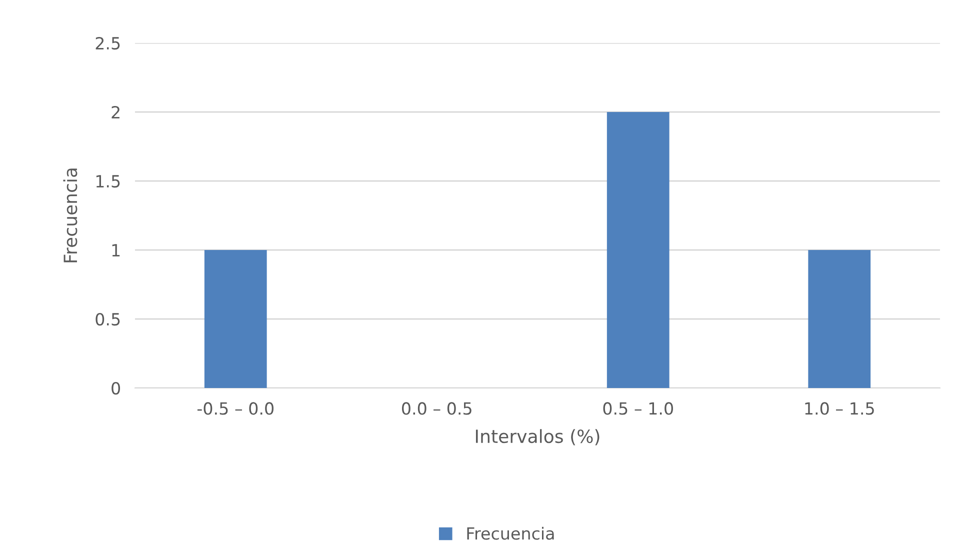  I want to click on y-axis-title: Frecuencia, so click(70, 215).